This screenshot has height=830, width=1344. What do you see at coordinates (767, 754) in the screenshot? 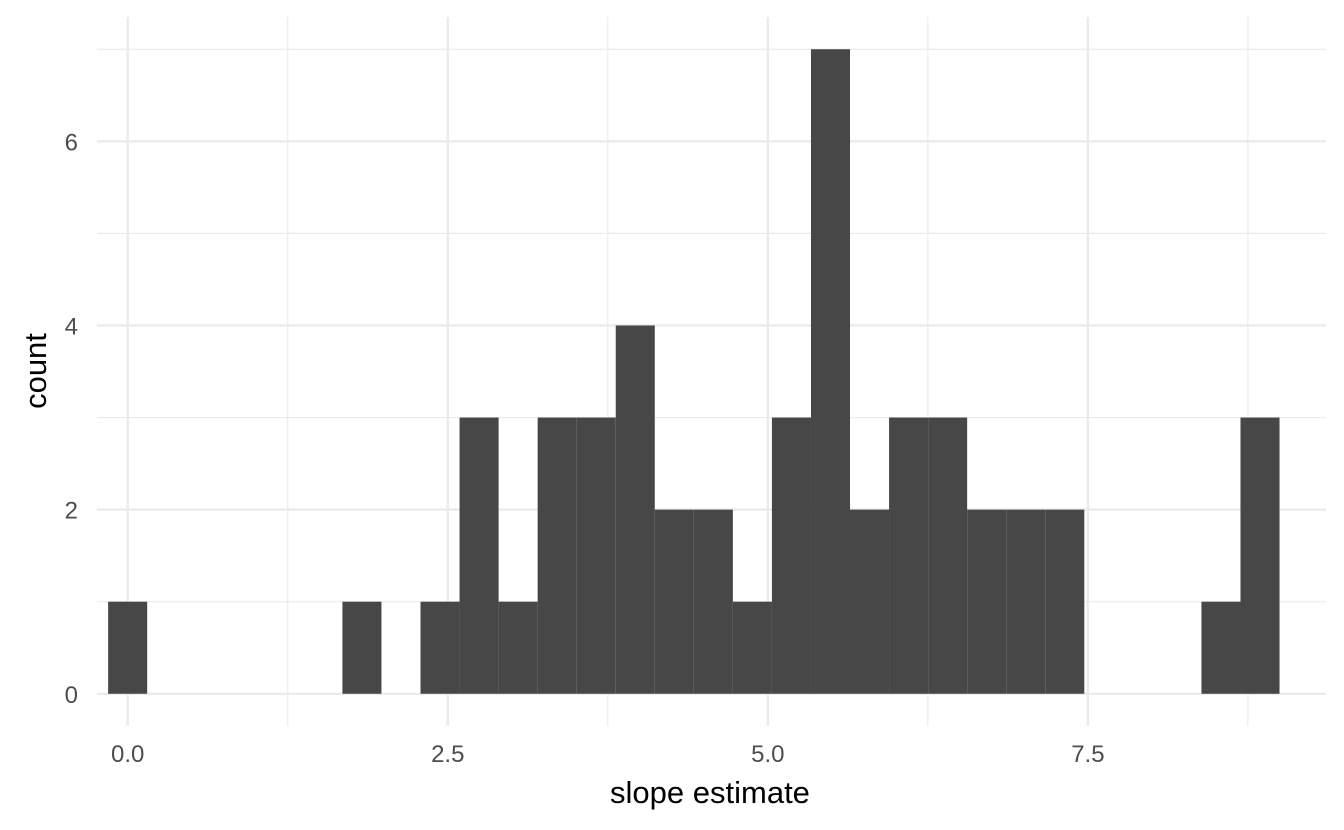
I see `x-tick-label: 5.0` at bounding box center [767, 754].